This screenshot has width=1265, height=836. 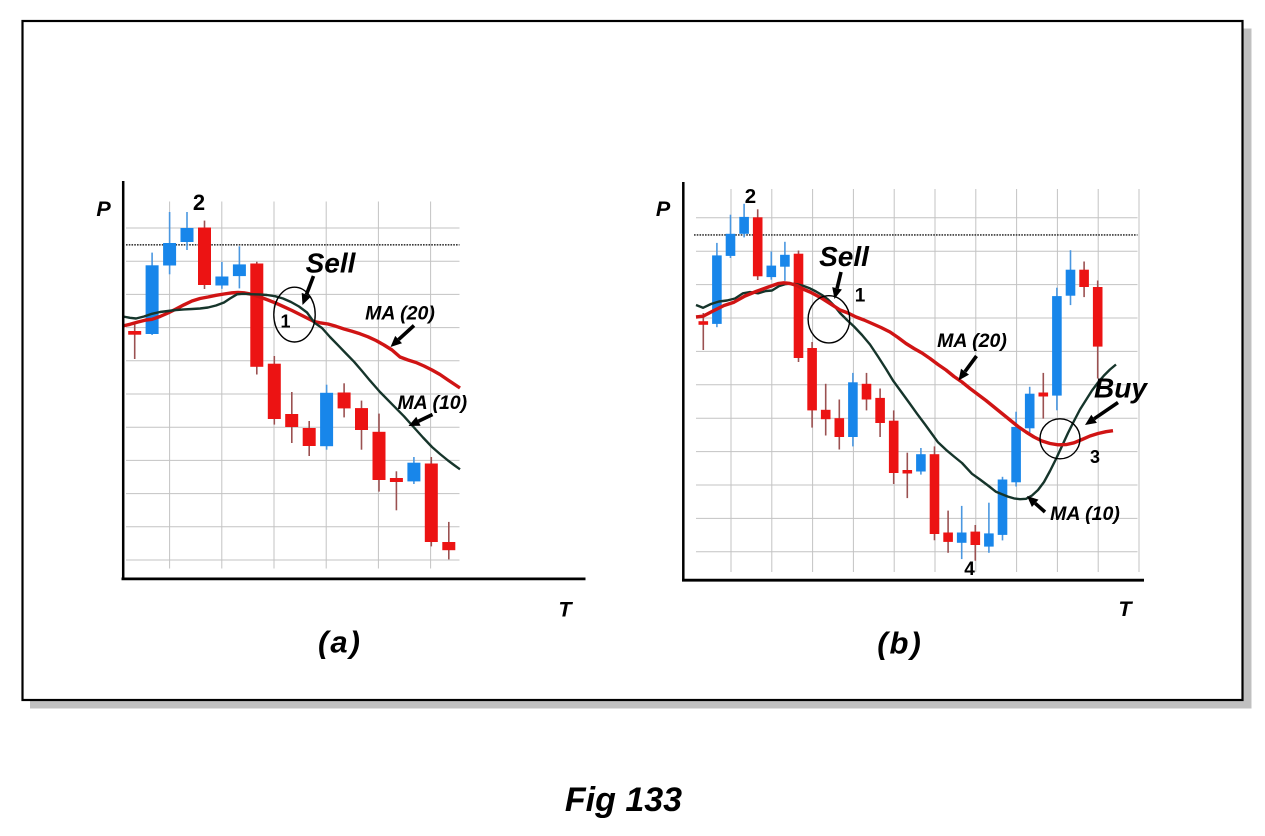 What do you see at coordinates (969, 569) in the screenshot?
I see `svg-text: 4` at bounding box center [969, 569].